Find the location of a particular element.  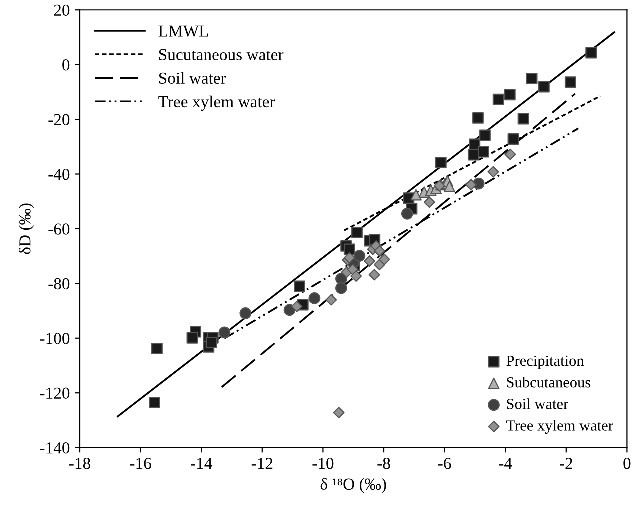

x-tick-label: -16 is located at coordinates (141, 464).